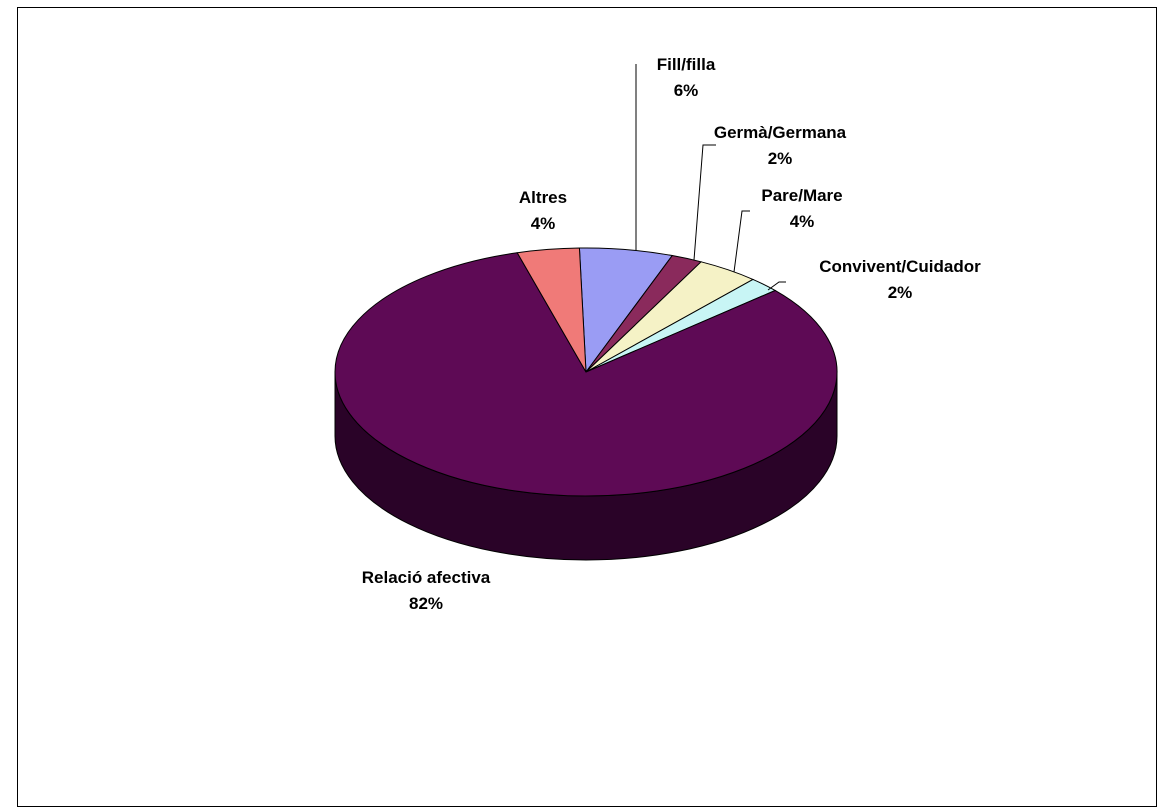 Image resolution: width=1160 pixels, height=807 pixels. I want to click on slice-label-5: Altres, so click(543, 197).